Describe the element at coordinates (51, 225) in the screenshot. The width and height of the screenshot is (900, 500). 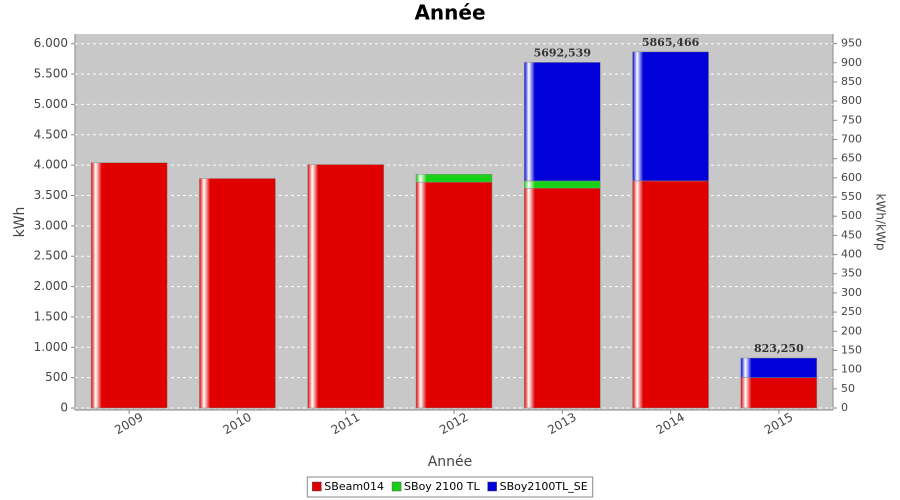
I see `y-tick-label: 3.000` at that location.